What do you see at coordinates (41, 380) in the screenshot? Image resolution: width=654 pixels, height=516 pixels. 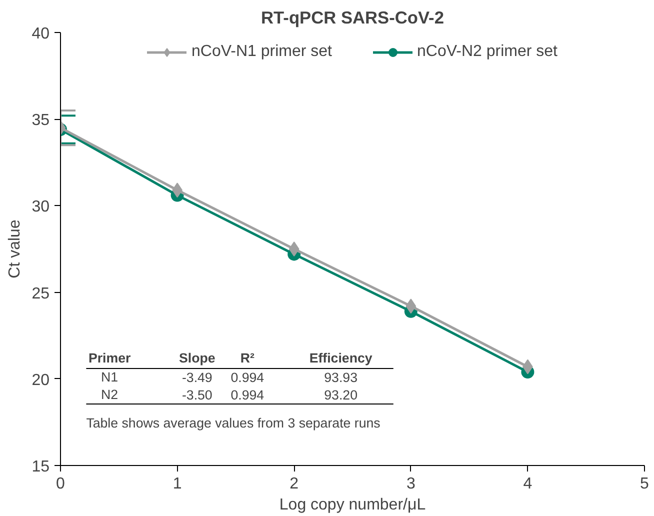 I see `y-tick-label: 20` at bounding box center [41, 380].